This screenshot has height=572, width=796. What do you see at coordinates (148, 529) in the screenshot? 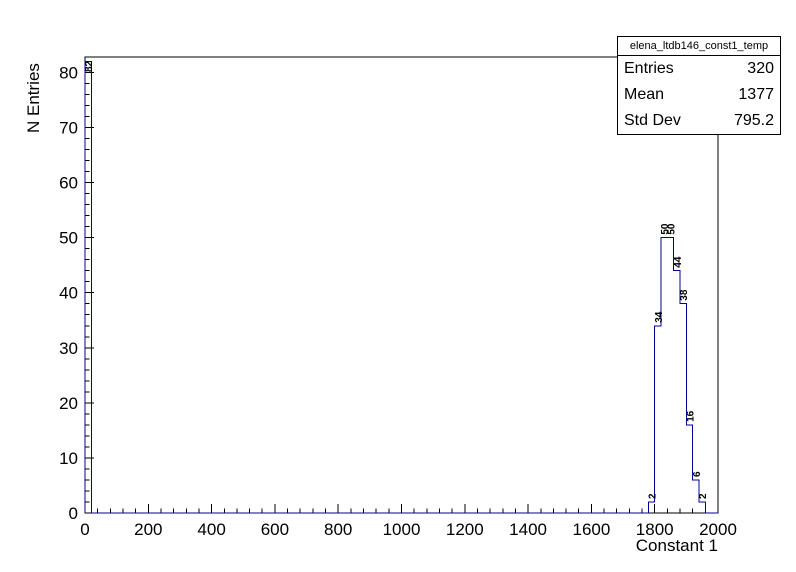
I see `x-tick-label: 200` at bounding box center [148, 529].